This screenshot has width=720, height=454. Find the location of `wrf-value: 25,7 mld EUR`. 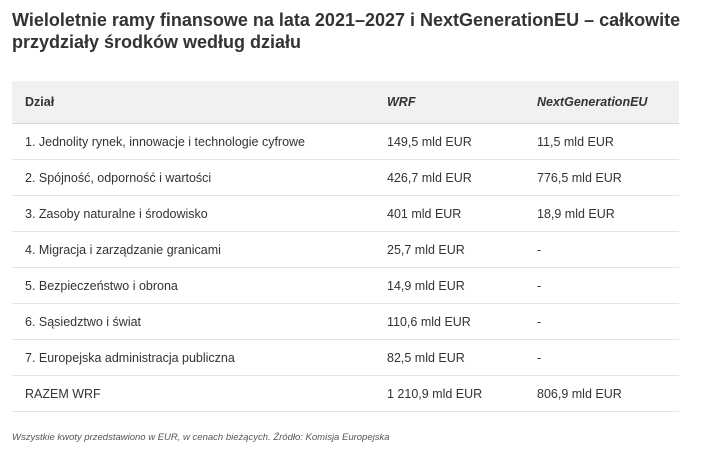

wrf-value: 25,7 mld EUR is located at coordinates (449, 249).